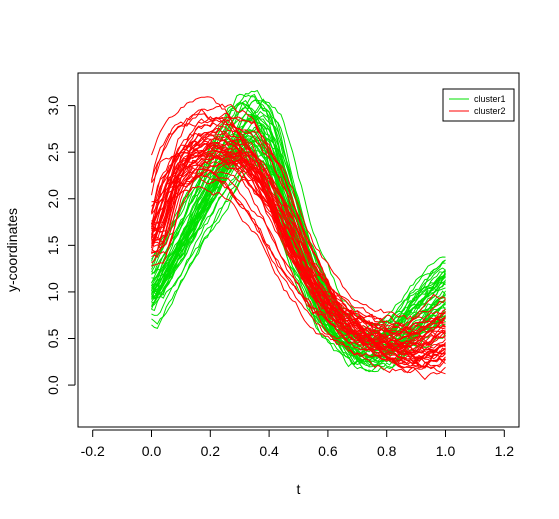  Describe the element at coordinates (53, 199) in the screenshot. I see `y-tick-label: 2.0` at that location.